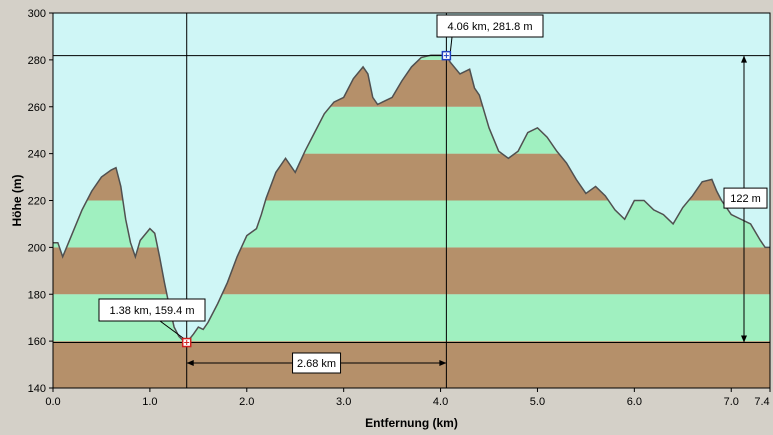 The height and width of the screenshot is (435, 773). I want to click on x-tick-label: 7.0, so click(731, 402).